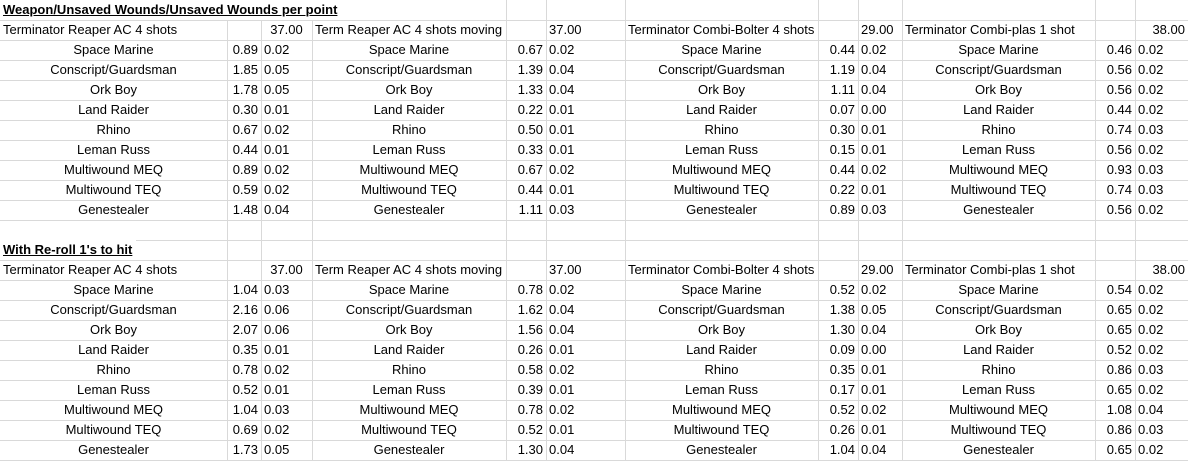  What do you see at coordinates (1119, 289) in the screenshot?
I see `unsaved-wounds-value: 0.54` at bounding box center [1119, 289].